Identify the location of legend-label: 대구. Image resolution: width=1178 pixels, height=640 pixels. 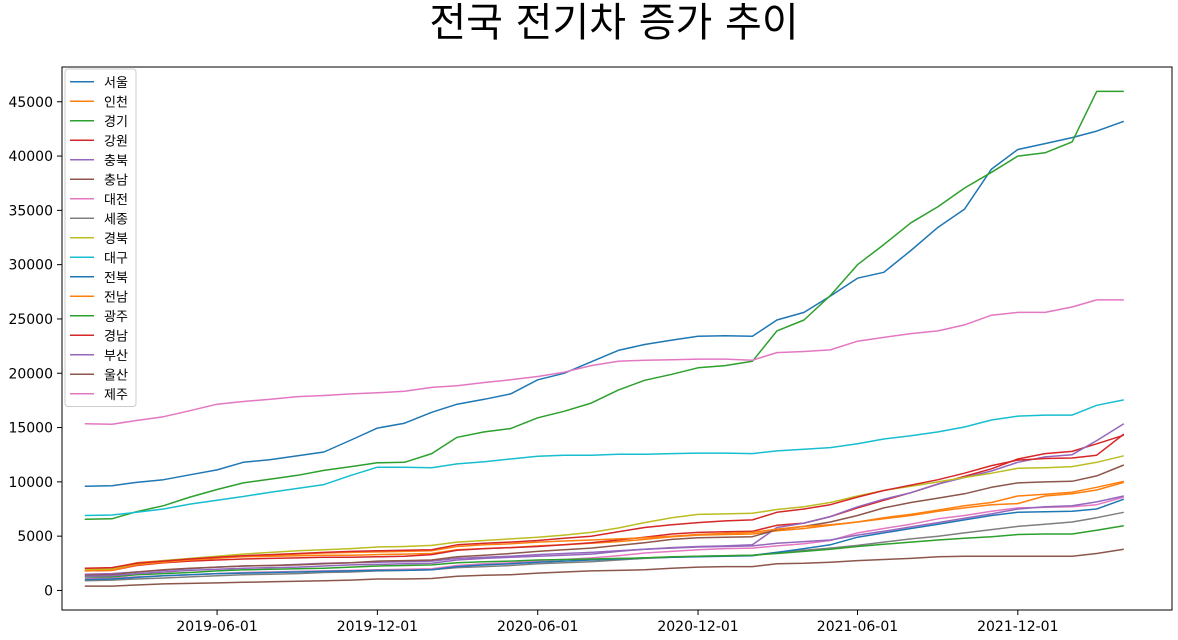
(116, 258).